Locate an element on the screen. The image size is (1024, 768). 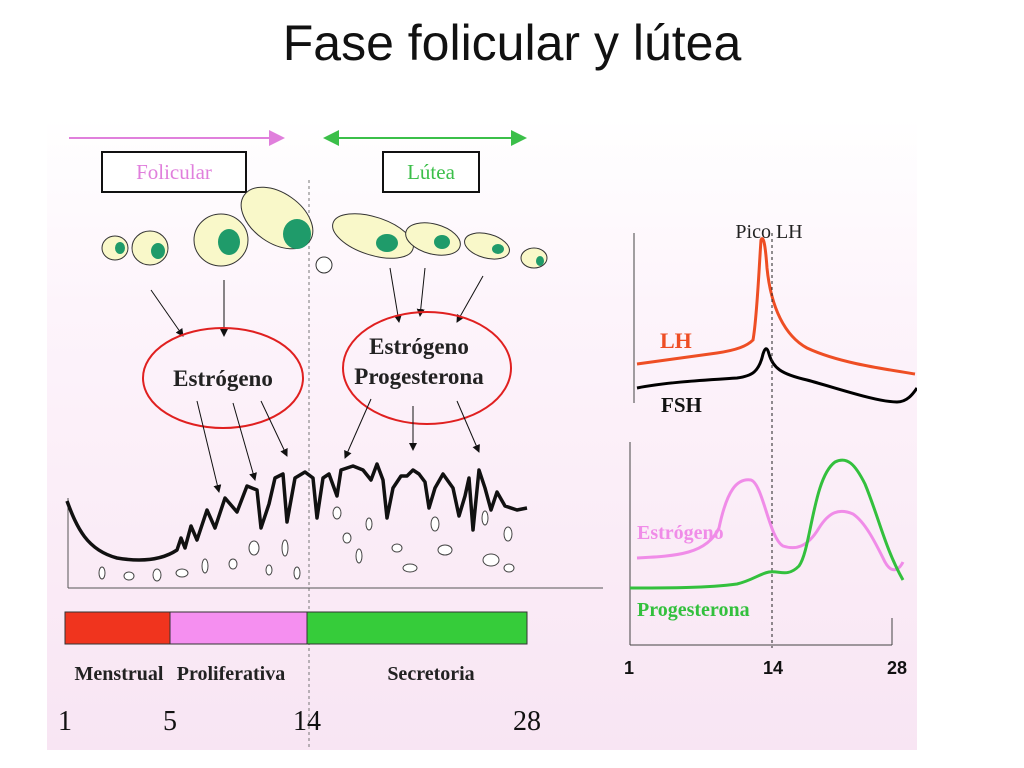
phase-label-secretoria: Secretoria is located at coordinates (430, 674).